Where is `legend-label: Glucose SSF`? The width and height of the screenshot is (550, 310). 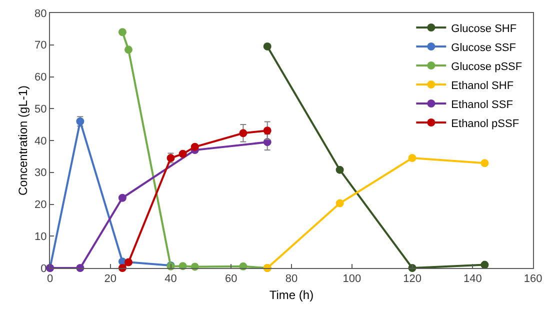 legend-label: Glucose SSF is located at coordinates (483, 48).